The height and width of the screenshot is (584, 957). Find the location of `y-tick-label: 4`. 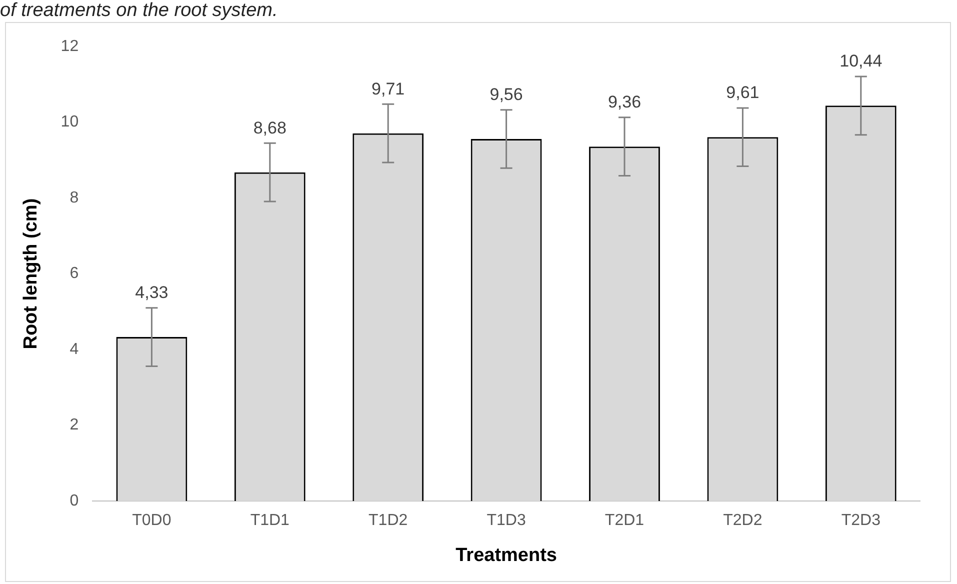

y-tick-label: 4 is located at coordinates (74, 349).